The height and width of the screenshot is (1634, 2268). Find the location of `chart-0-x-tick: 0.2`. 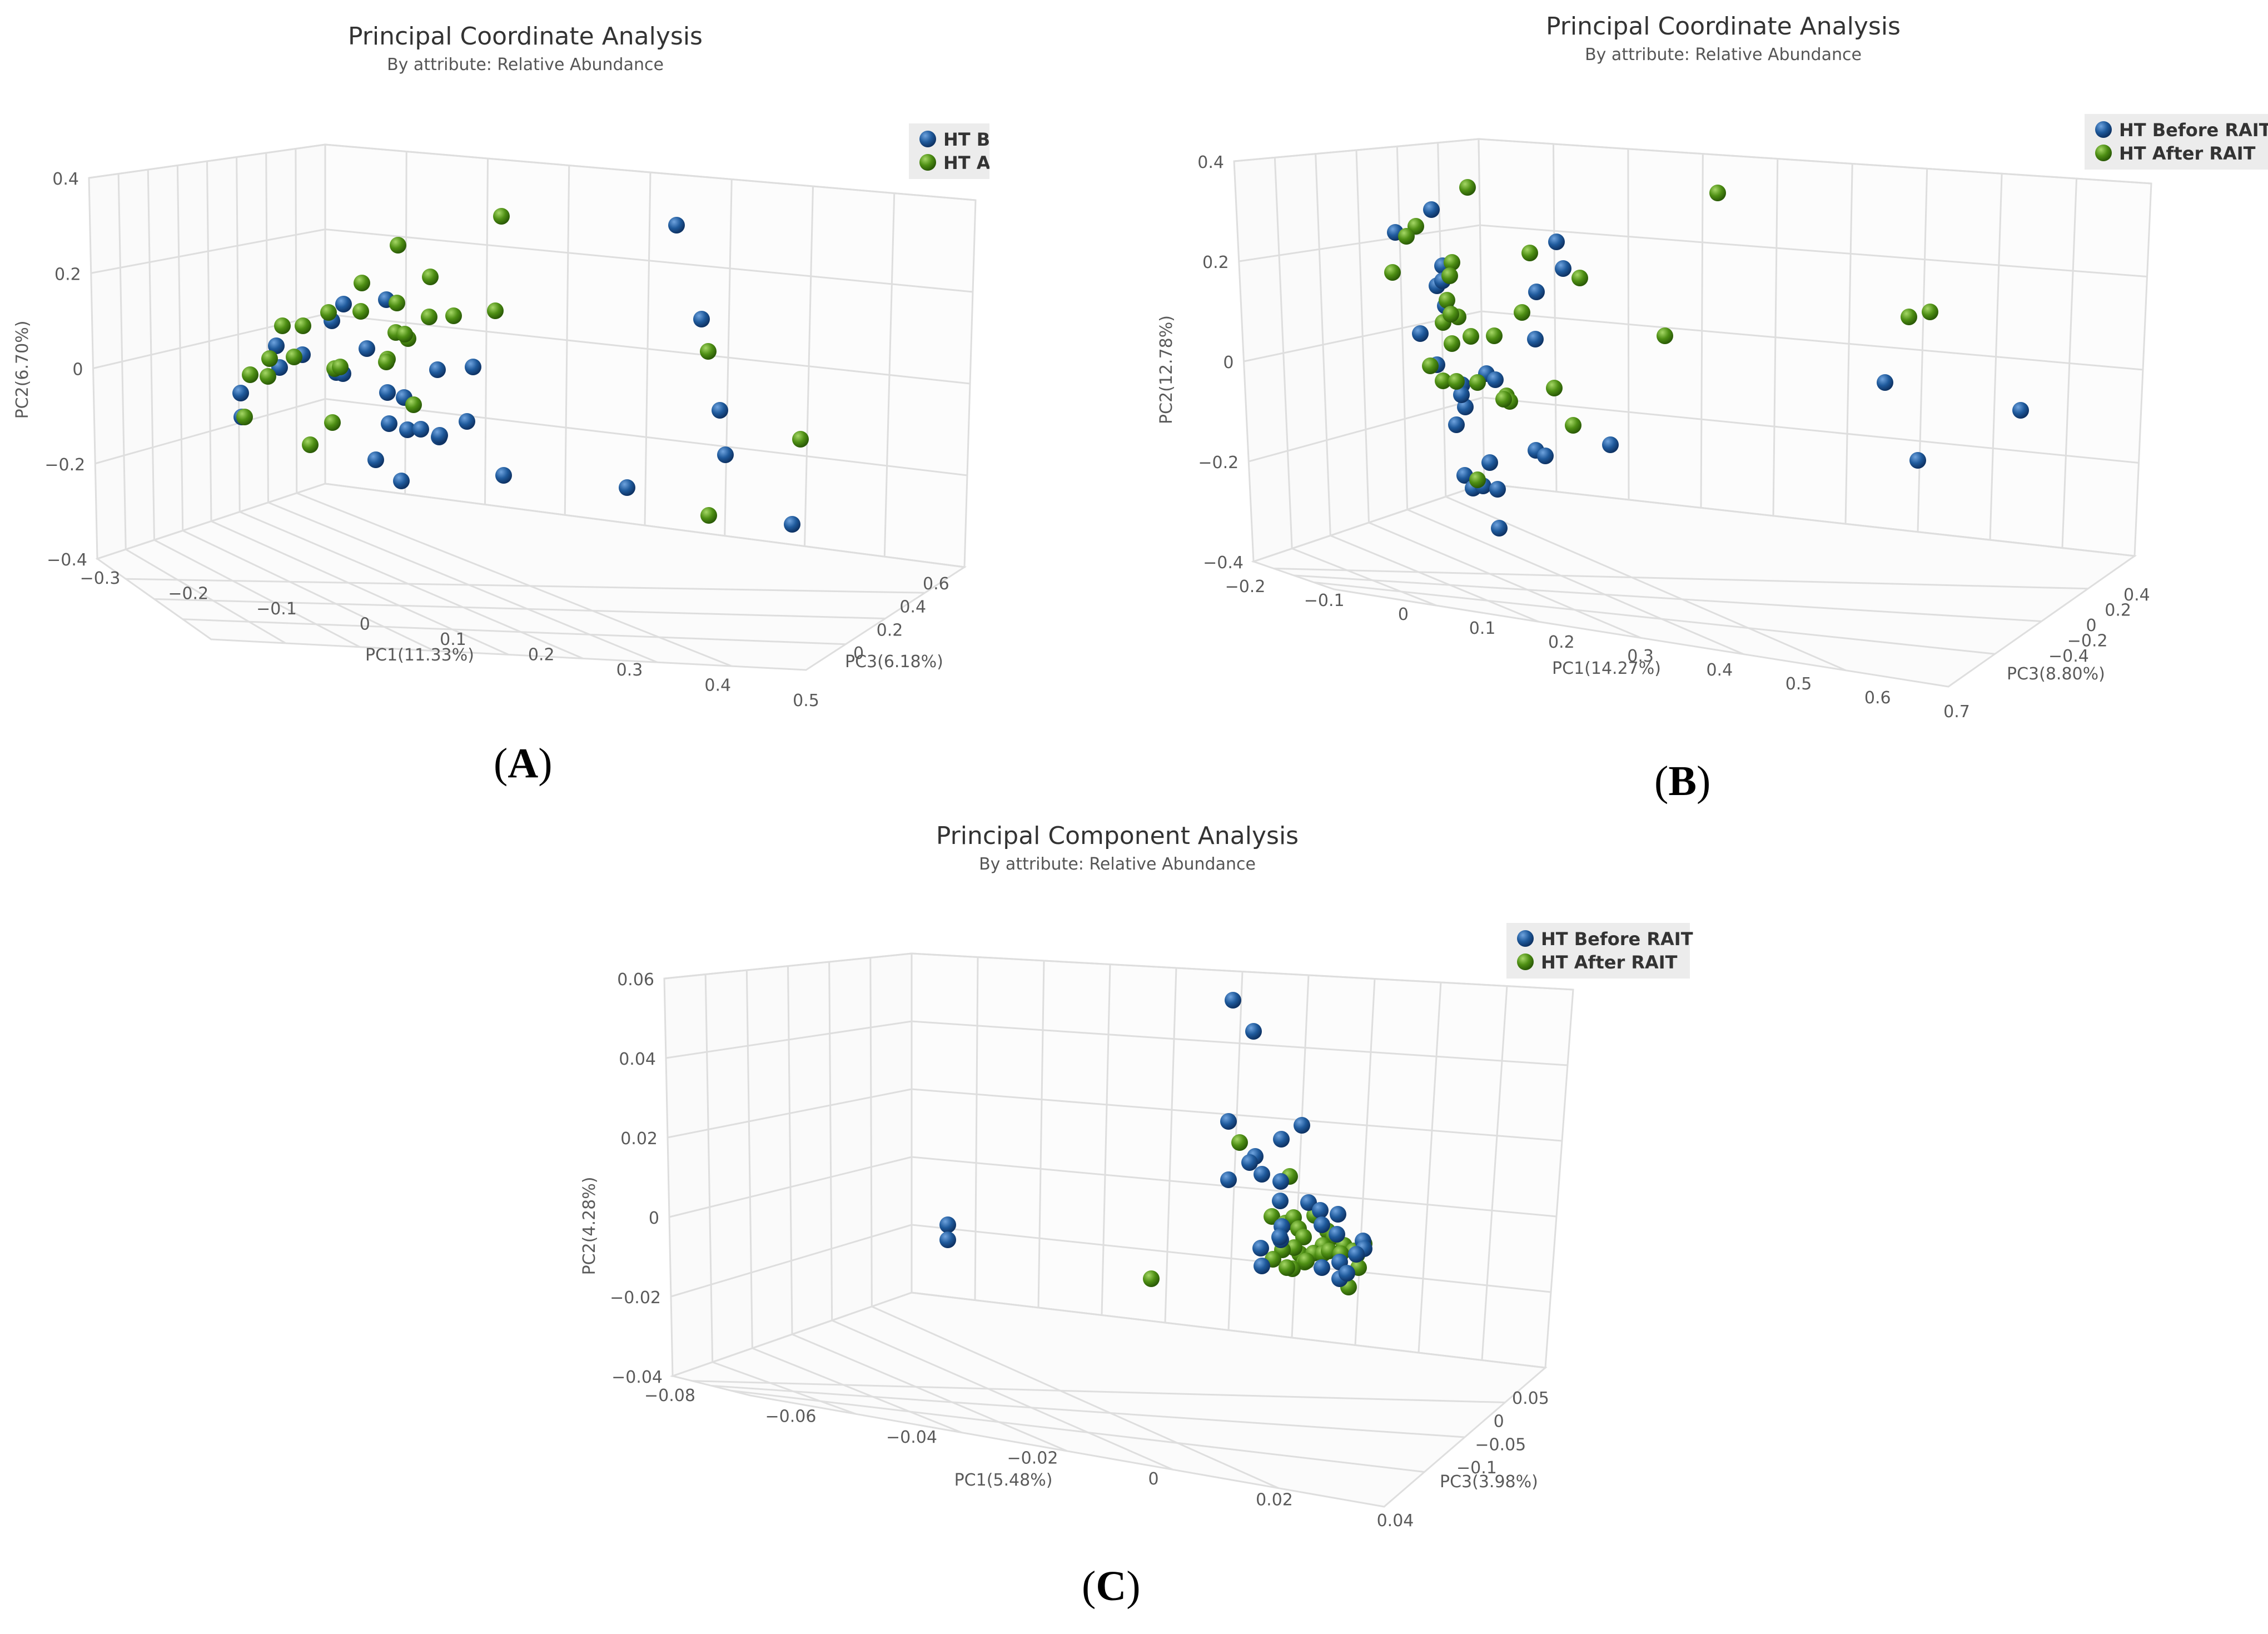

chart-0-x-tick: 0.2 is located at coordinates (541, 655).